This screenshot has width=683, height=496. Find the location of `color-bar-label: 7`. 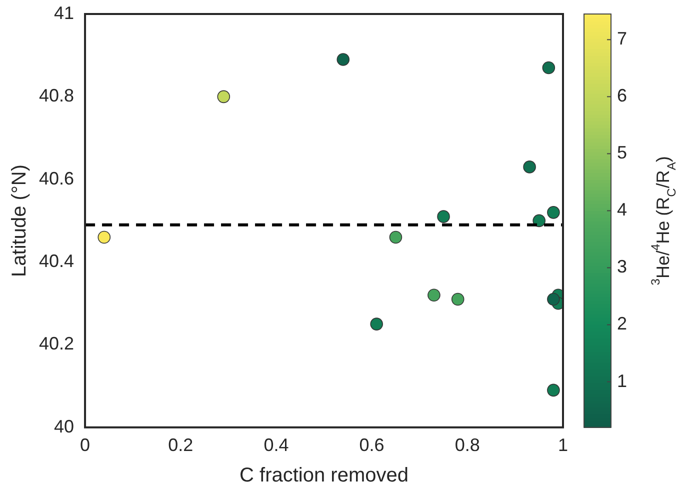

color-bar-label: 7 is located at coordinates (622, 38).